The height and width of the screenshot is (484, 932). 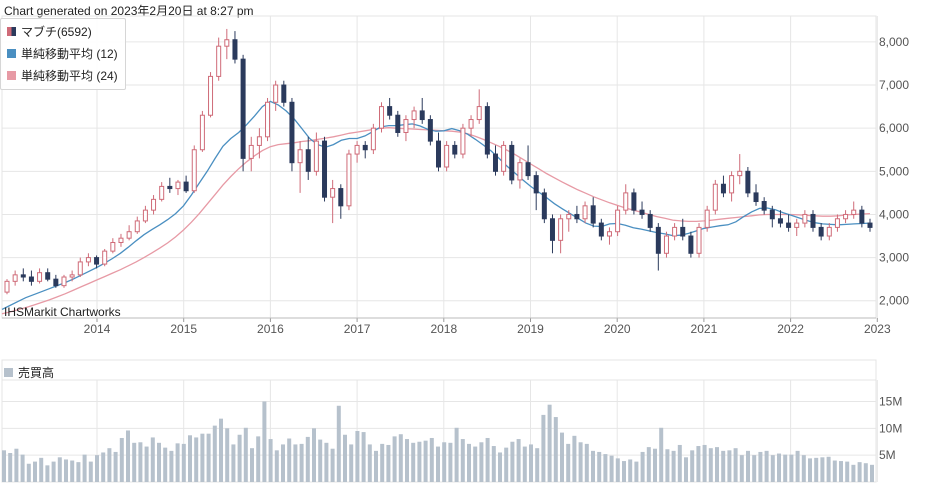 What do you see at coordinates (890, 401) in the screenshot?
I see `volume-tick-label: 15M` at bounding box center [890, 401].